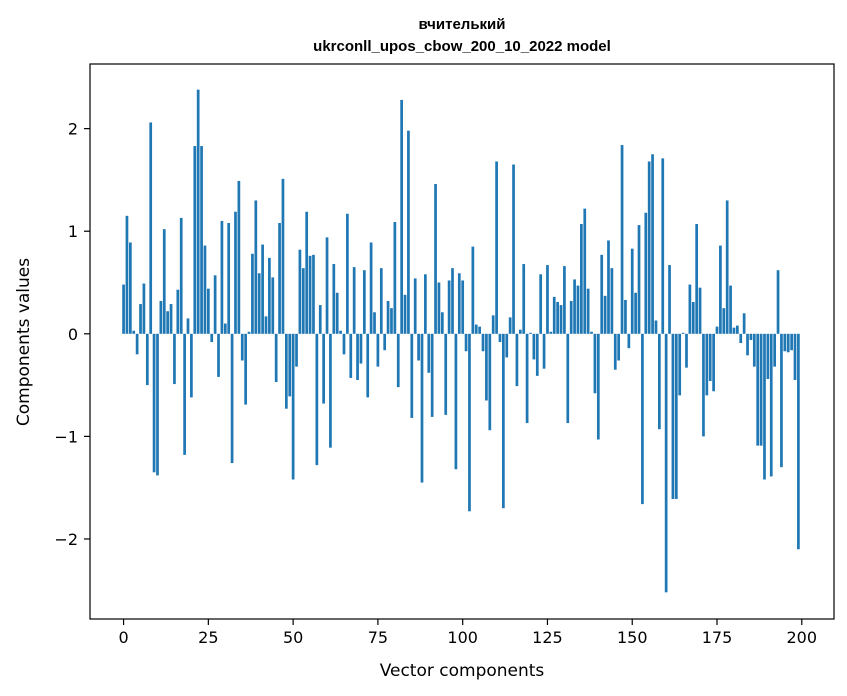  What do you see at coordinates (293, 637) in the screenshot?
I see `x-tick-label-50: 50` at bounding box center [293, 637].